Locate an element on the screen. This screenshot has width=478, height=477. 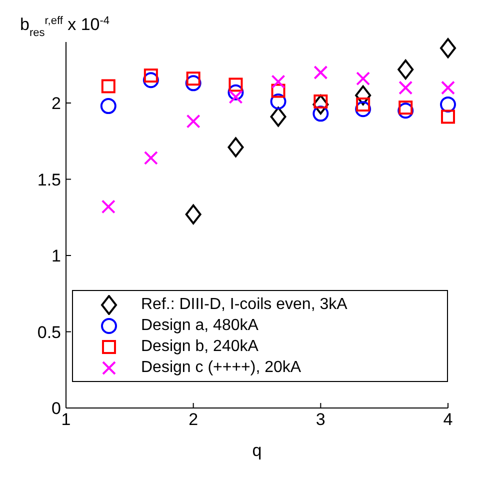
legend-label: Ref.: DIII-D, I-coils even, 3kA is located at coordinates (244, 305).